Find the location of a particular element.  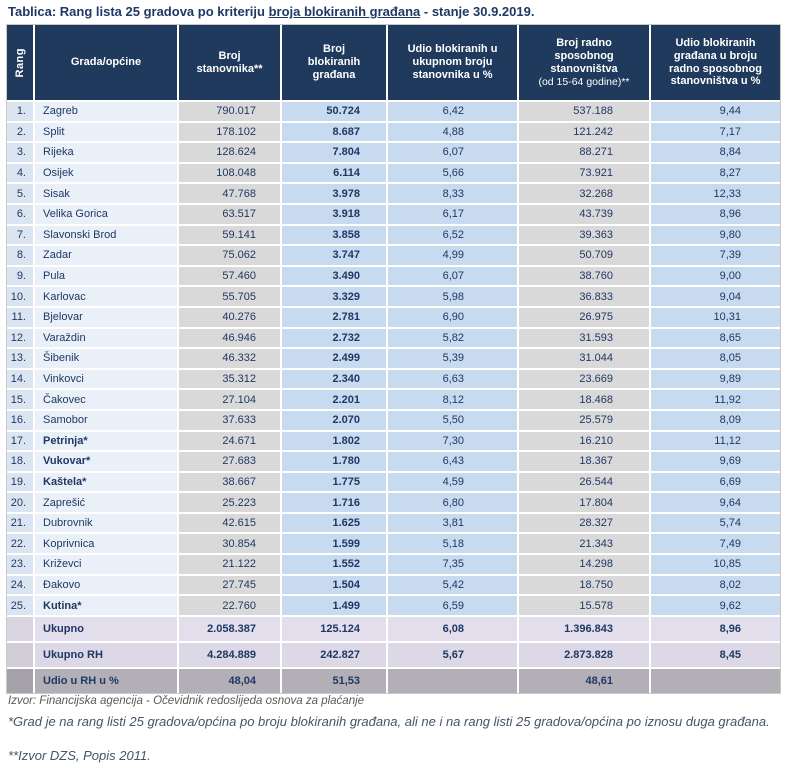

population-cell: 38.667 is located at coordinates (229, 482).